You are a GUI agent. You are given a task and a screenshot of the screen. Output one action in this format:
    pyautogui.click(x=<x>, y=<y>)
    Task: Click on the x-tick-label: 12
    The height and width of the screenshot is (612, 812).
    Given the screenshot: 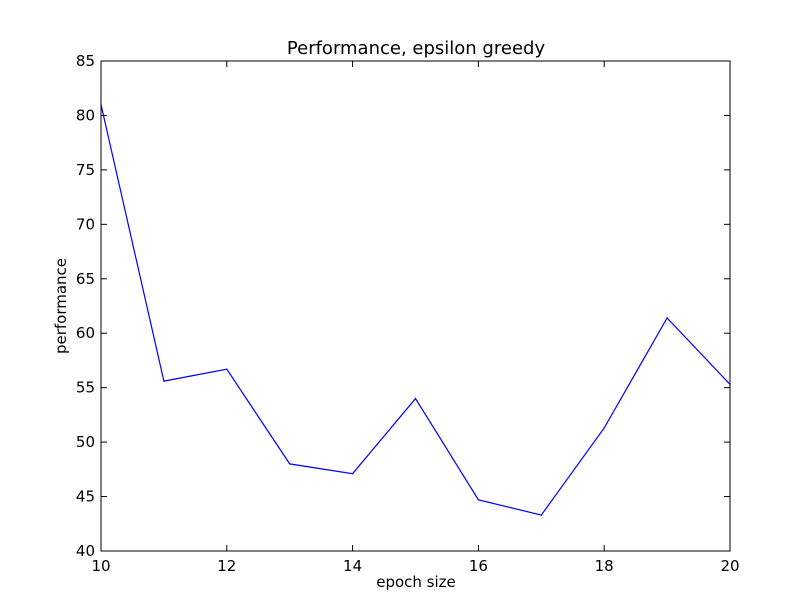 What is the action you would take?
    pyautogui.click(x=226, y=566)
    